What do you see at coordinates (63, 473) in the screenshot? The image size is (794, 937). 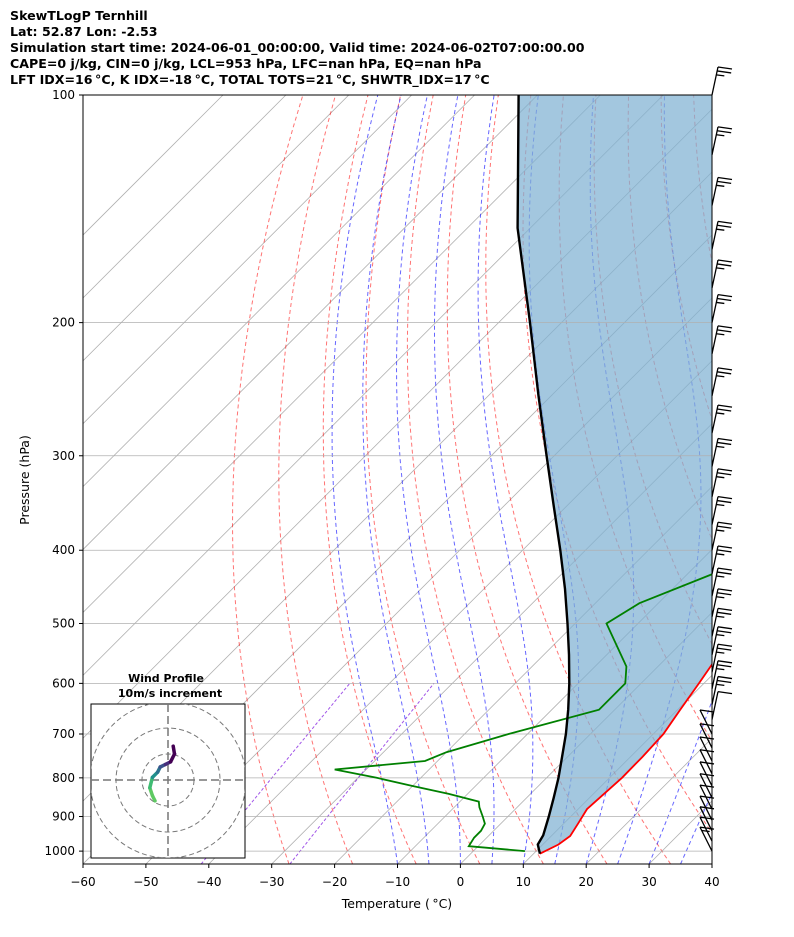 I see `y-axis-ticks: 1000 900 800 700 600 500 400 300 200 100` at bounding box center [63, 473].